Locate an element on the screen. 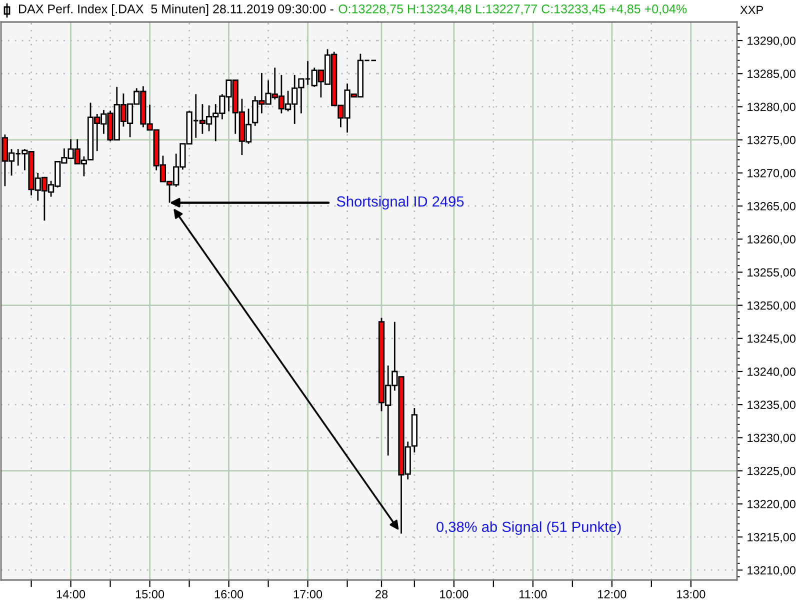 The height and width of the screenshot is (600, 800). y-tick-label: 13220,00 is located at coordinates (772, 505).